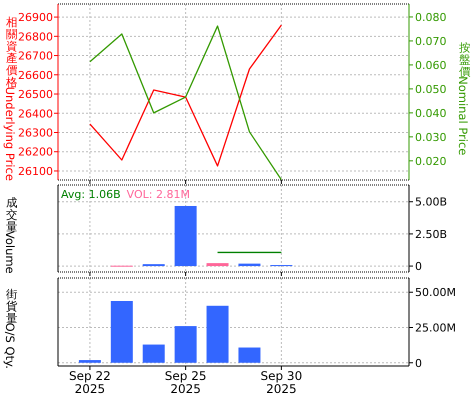 The image size is (475, 400). What do you see at coordinates (35, 152) in the screenshot?
I see `y-tick-label: 26200` at bounding box center [35, 152].